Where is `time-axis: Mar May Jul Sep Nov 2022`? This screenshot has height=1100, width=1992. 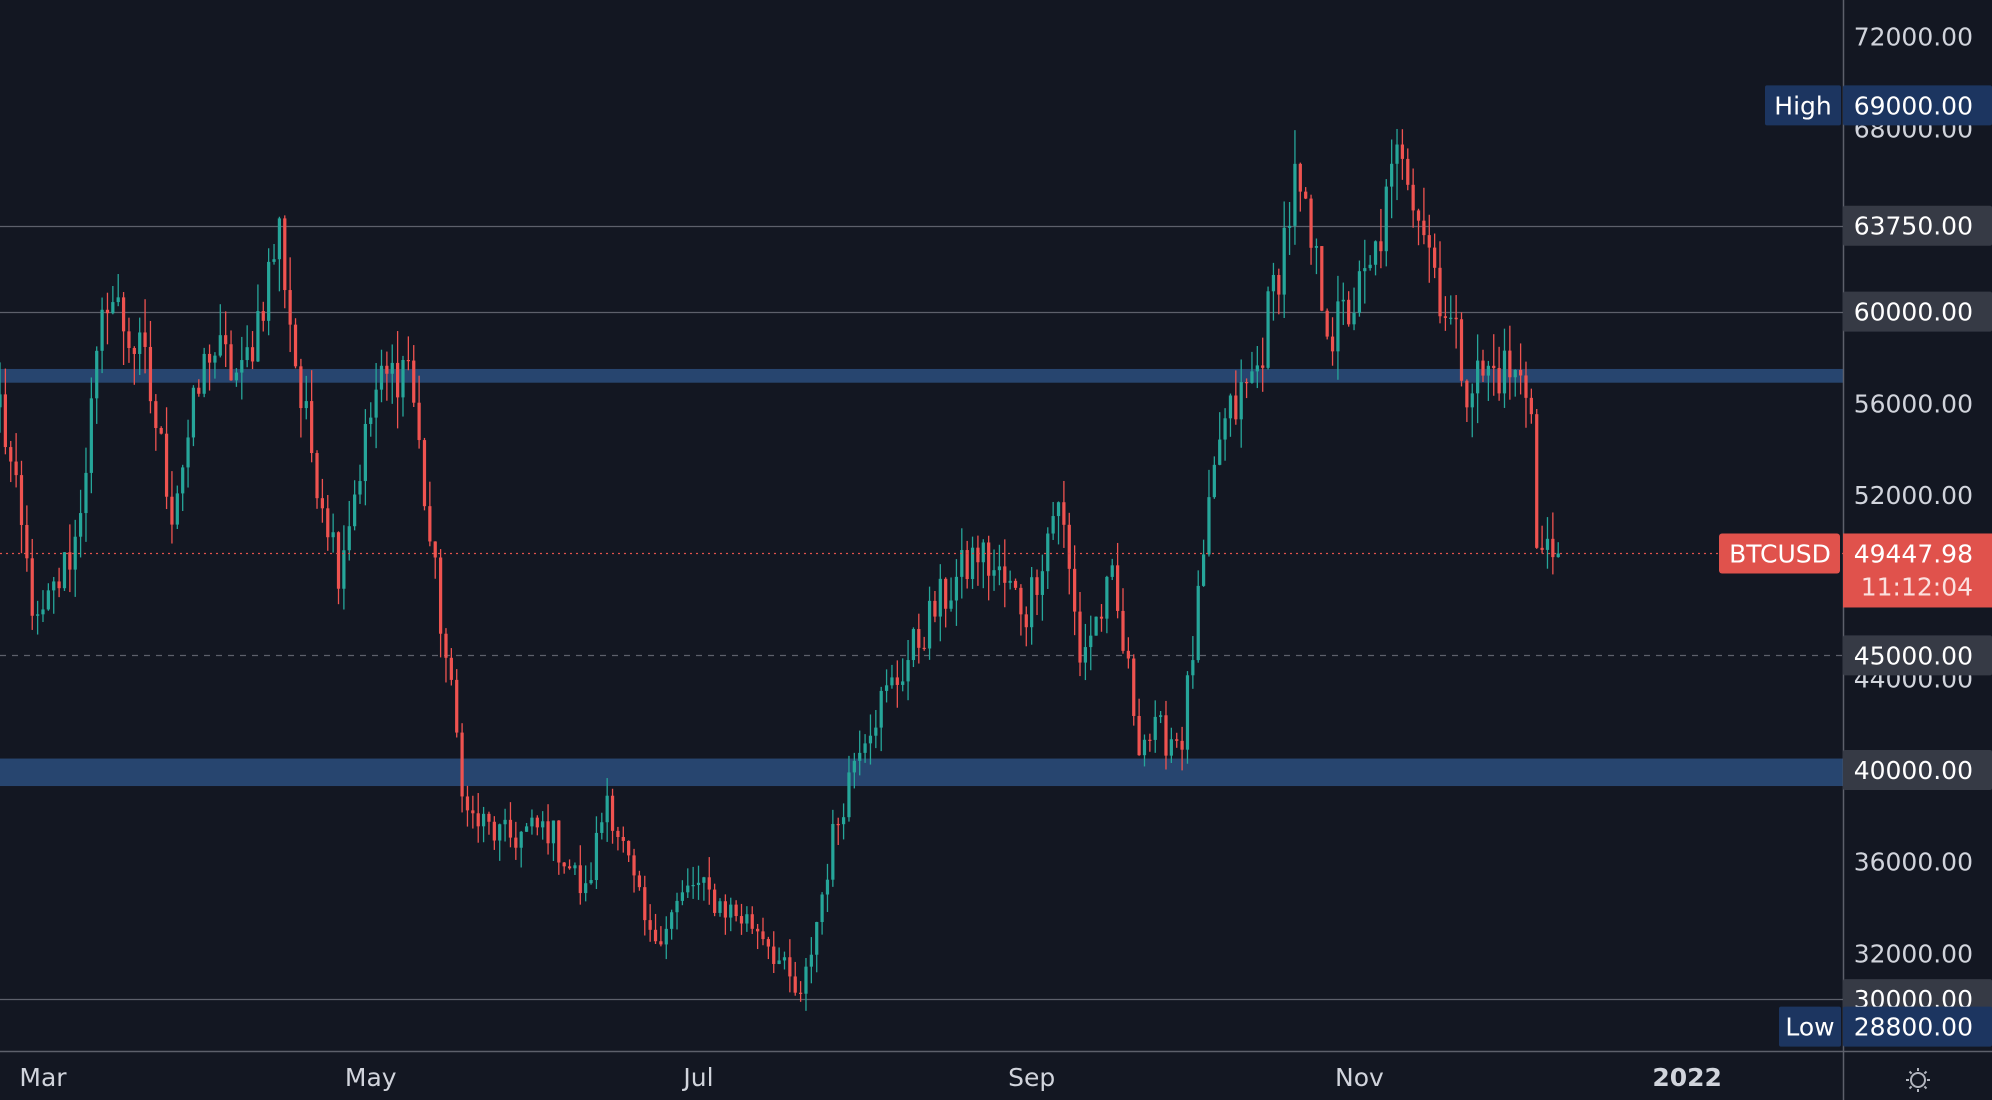
time-axis: Mar May Jul Sep Nov 2022 is located at coordinates (870, 1077).